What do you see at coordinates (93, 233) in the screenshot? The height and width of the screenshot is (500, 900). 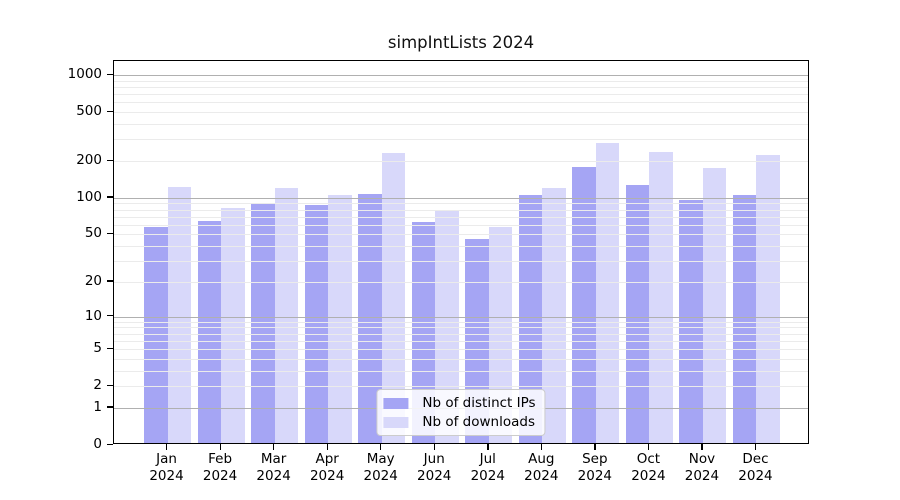 I see `y-tick-label-50: 50` at bounding box center [93, 233].